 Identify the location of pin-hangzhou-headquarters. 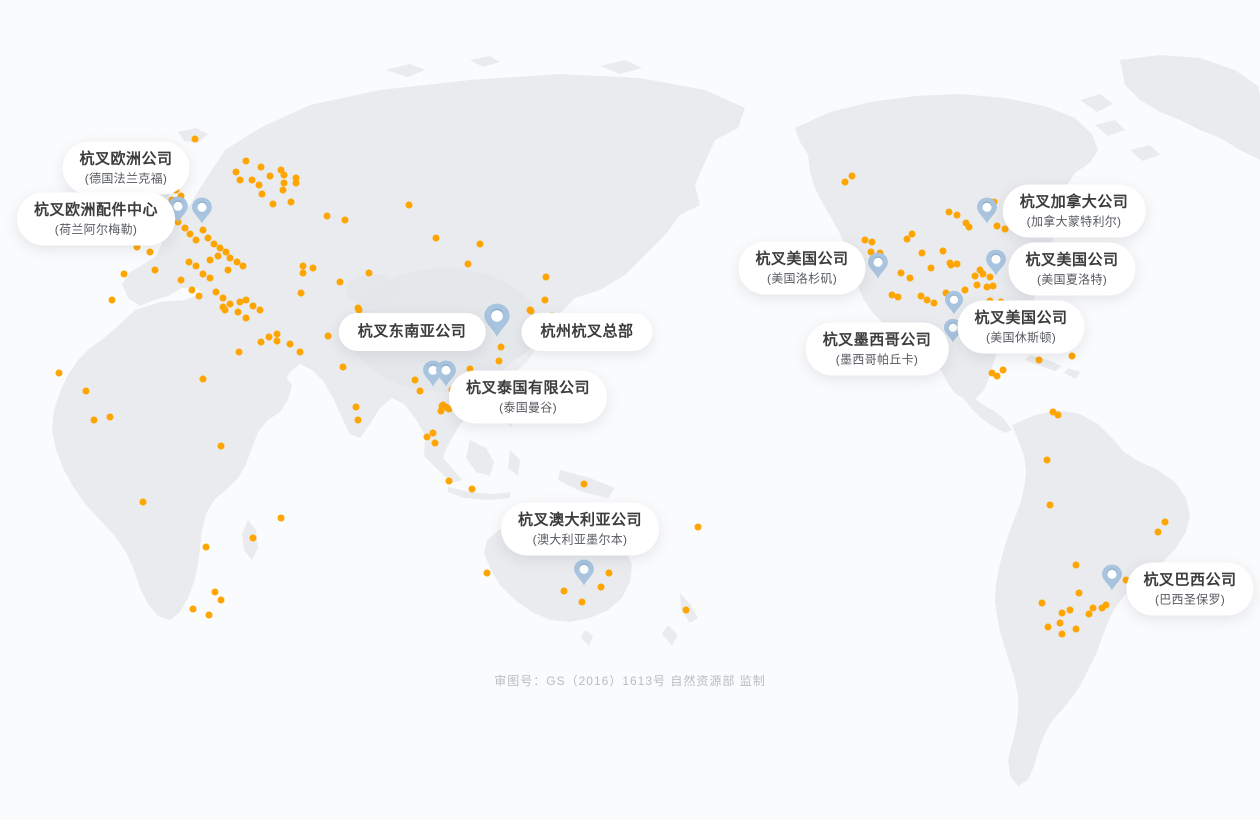
(497, 320).